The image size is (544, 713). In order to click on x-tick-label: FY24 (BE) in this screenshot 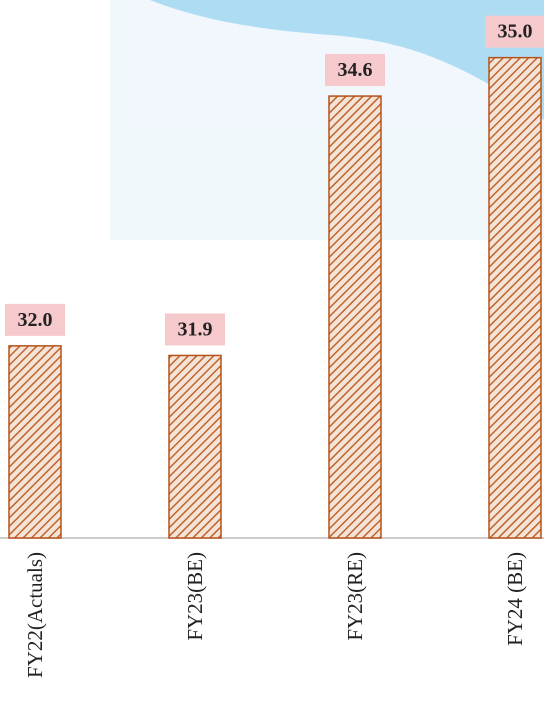, I will do `click(515, 599)`.